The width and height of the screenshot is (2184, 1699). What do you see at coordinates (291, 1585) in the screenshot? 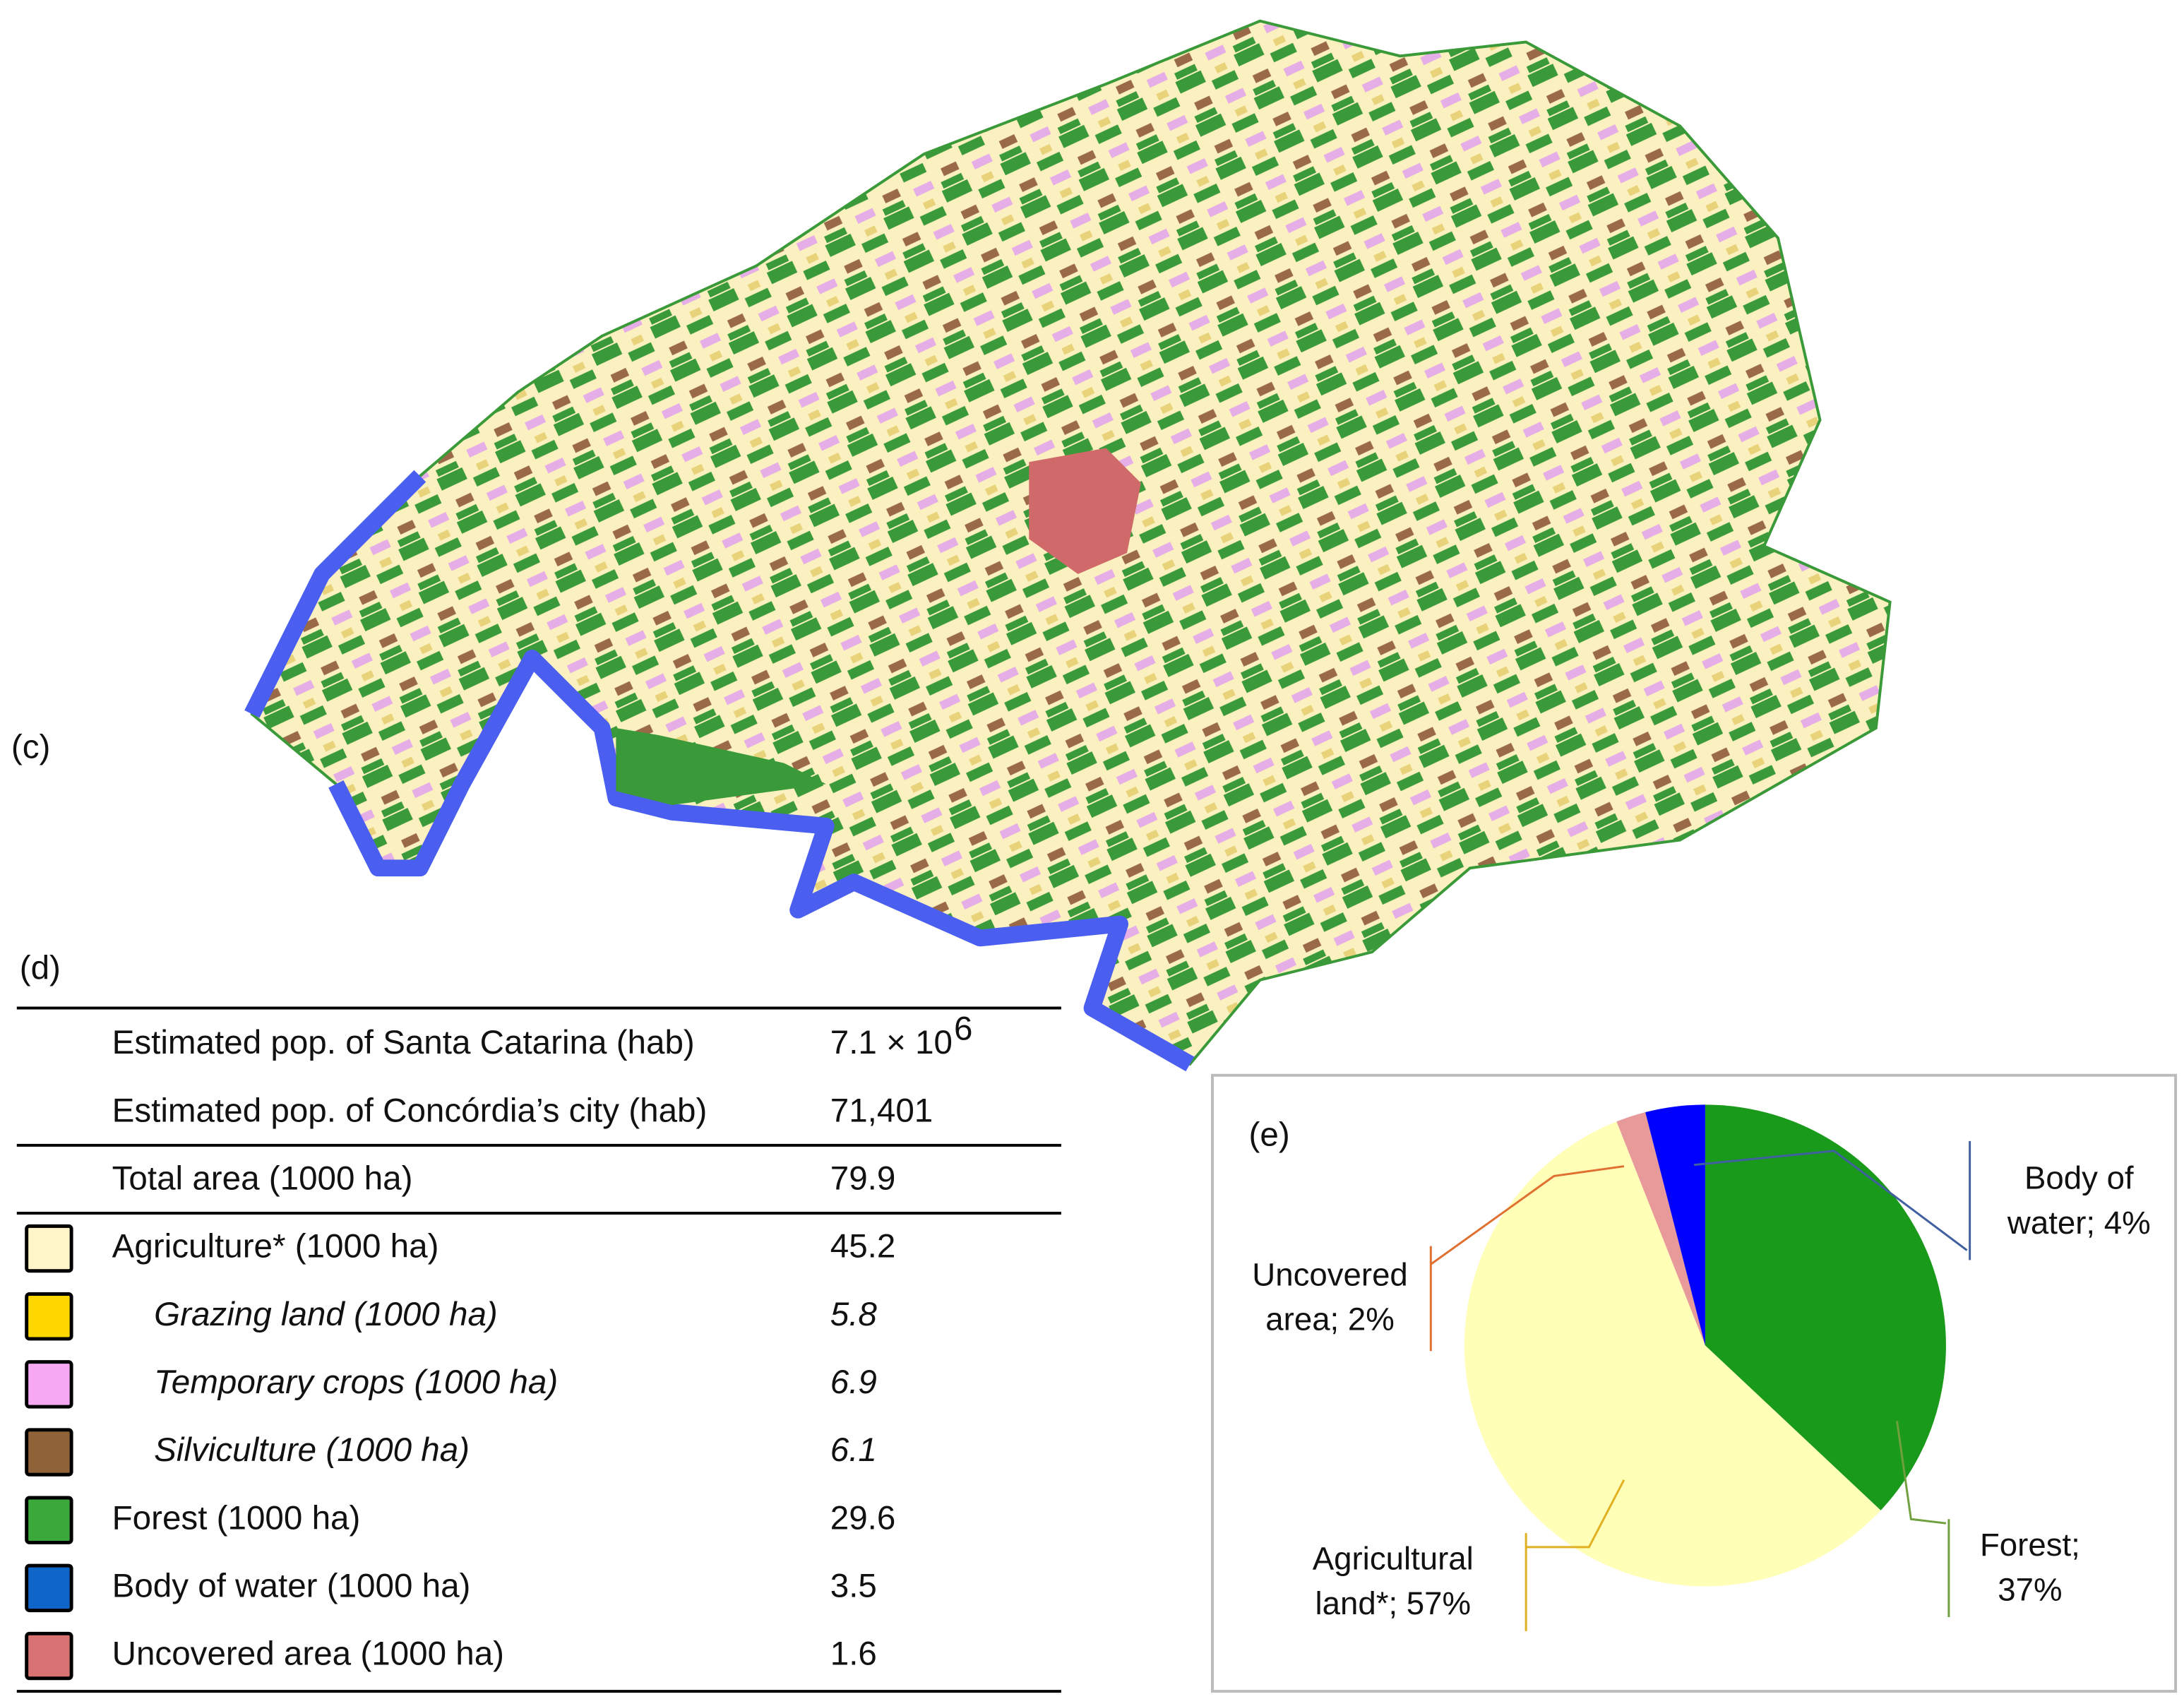
I see `row-label: Body of water (1000 ha)` at bounding box center [291, 1585].